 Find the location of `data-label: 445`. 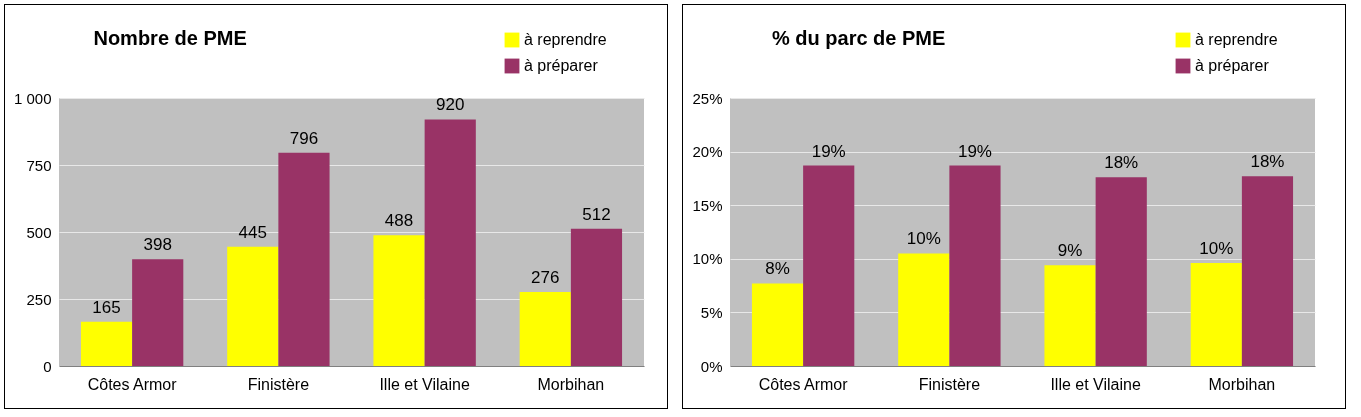

data-label: 445 is located at coordinates (252, 232).